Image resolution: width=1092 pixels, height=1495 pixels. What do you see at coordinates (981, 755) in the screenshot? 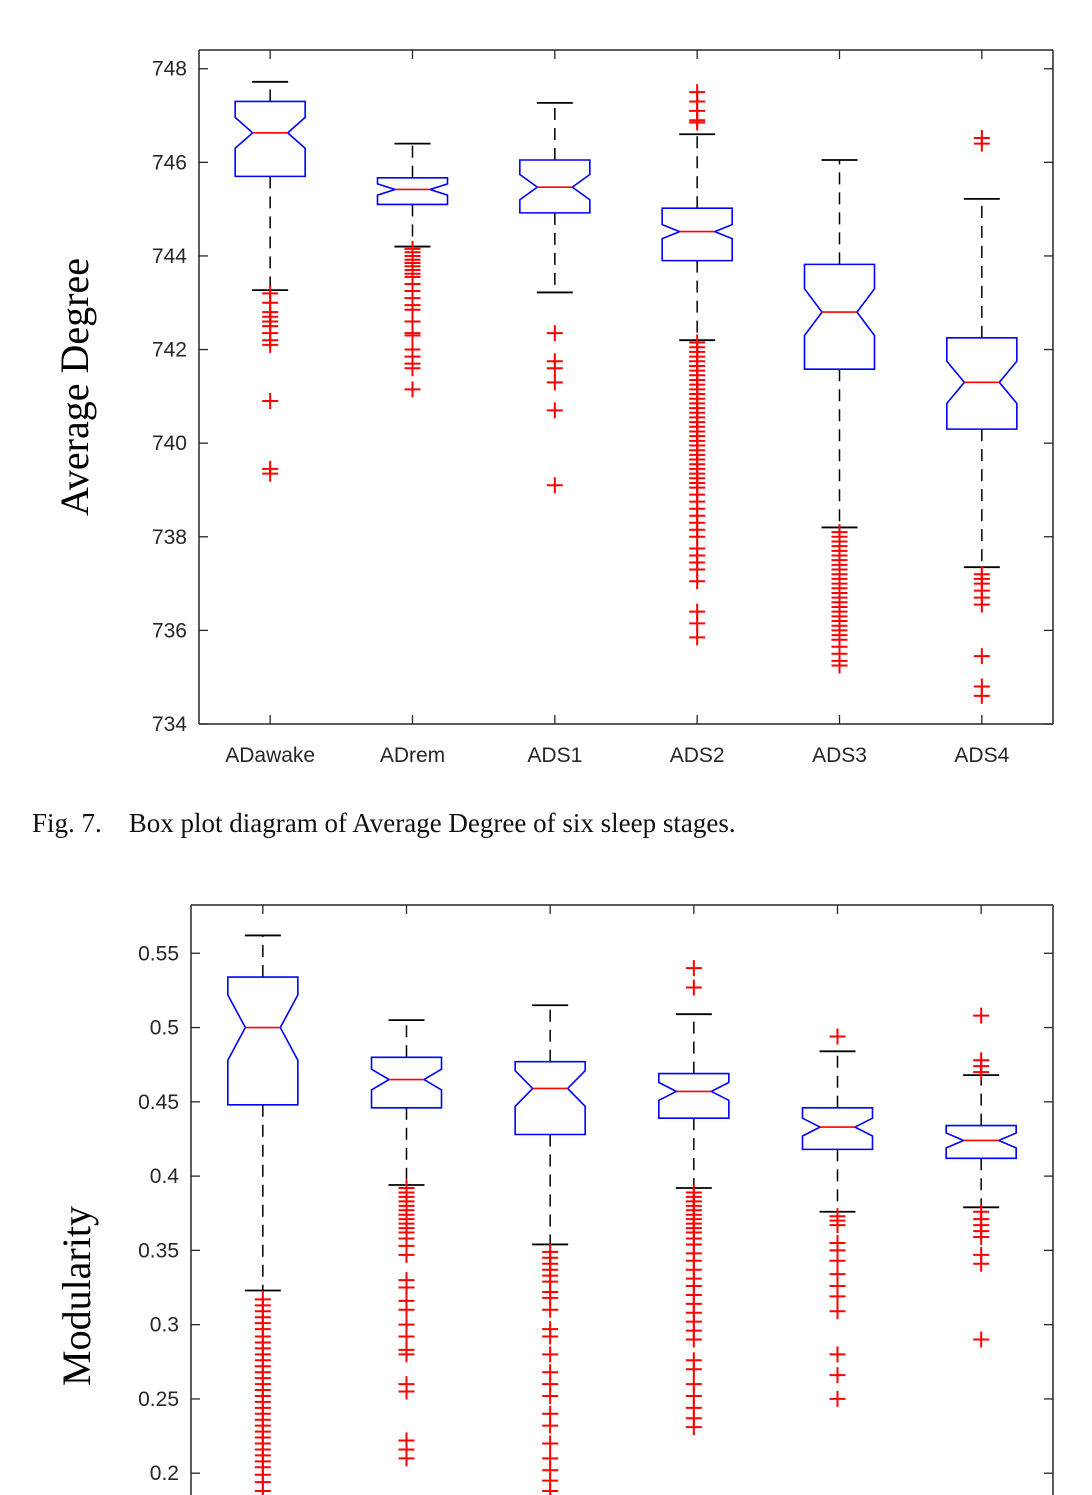
I see `x-tick-label: ADS4` at bounding box center [981, 755].